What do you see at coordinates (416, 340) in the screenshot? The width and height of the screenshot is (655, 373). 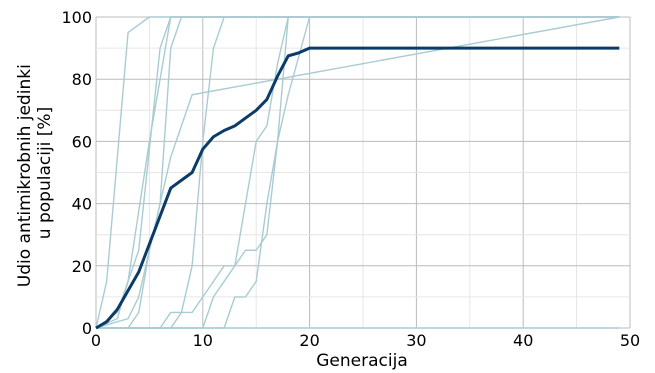 I see `x-tick-label: 30` at bounding box center [416, 340].